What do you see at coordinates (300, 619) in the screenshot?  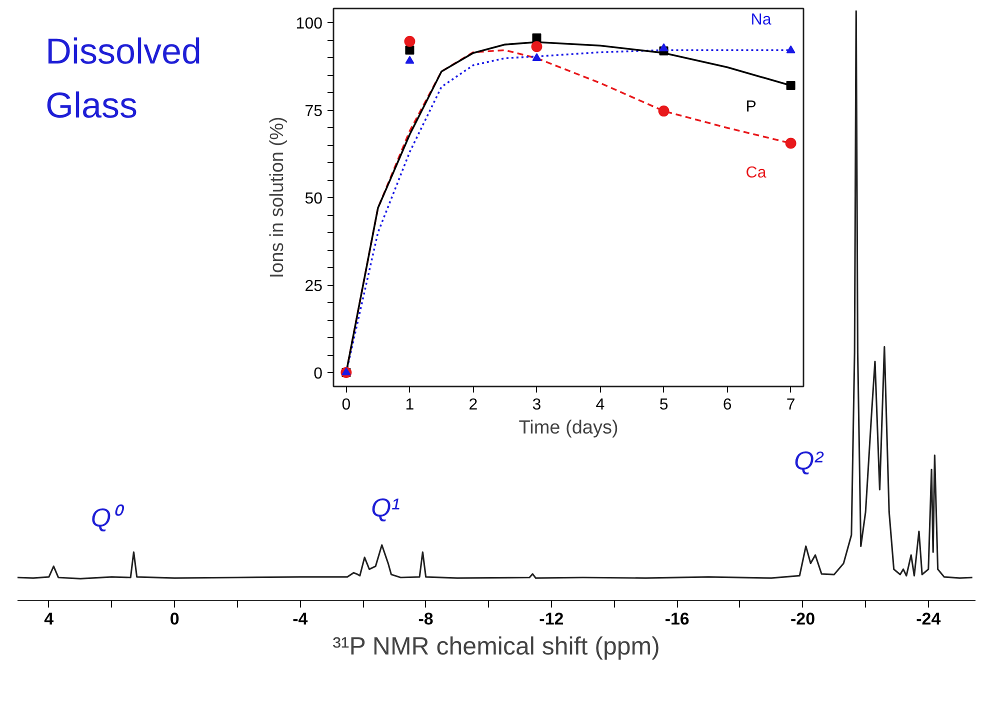 I see `x-tick-label: -4` at bounding box center [300, 619].